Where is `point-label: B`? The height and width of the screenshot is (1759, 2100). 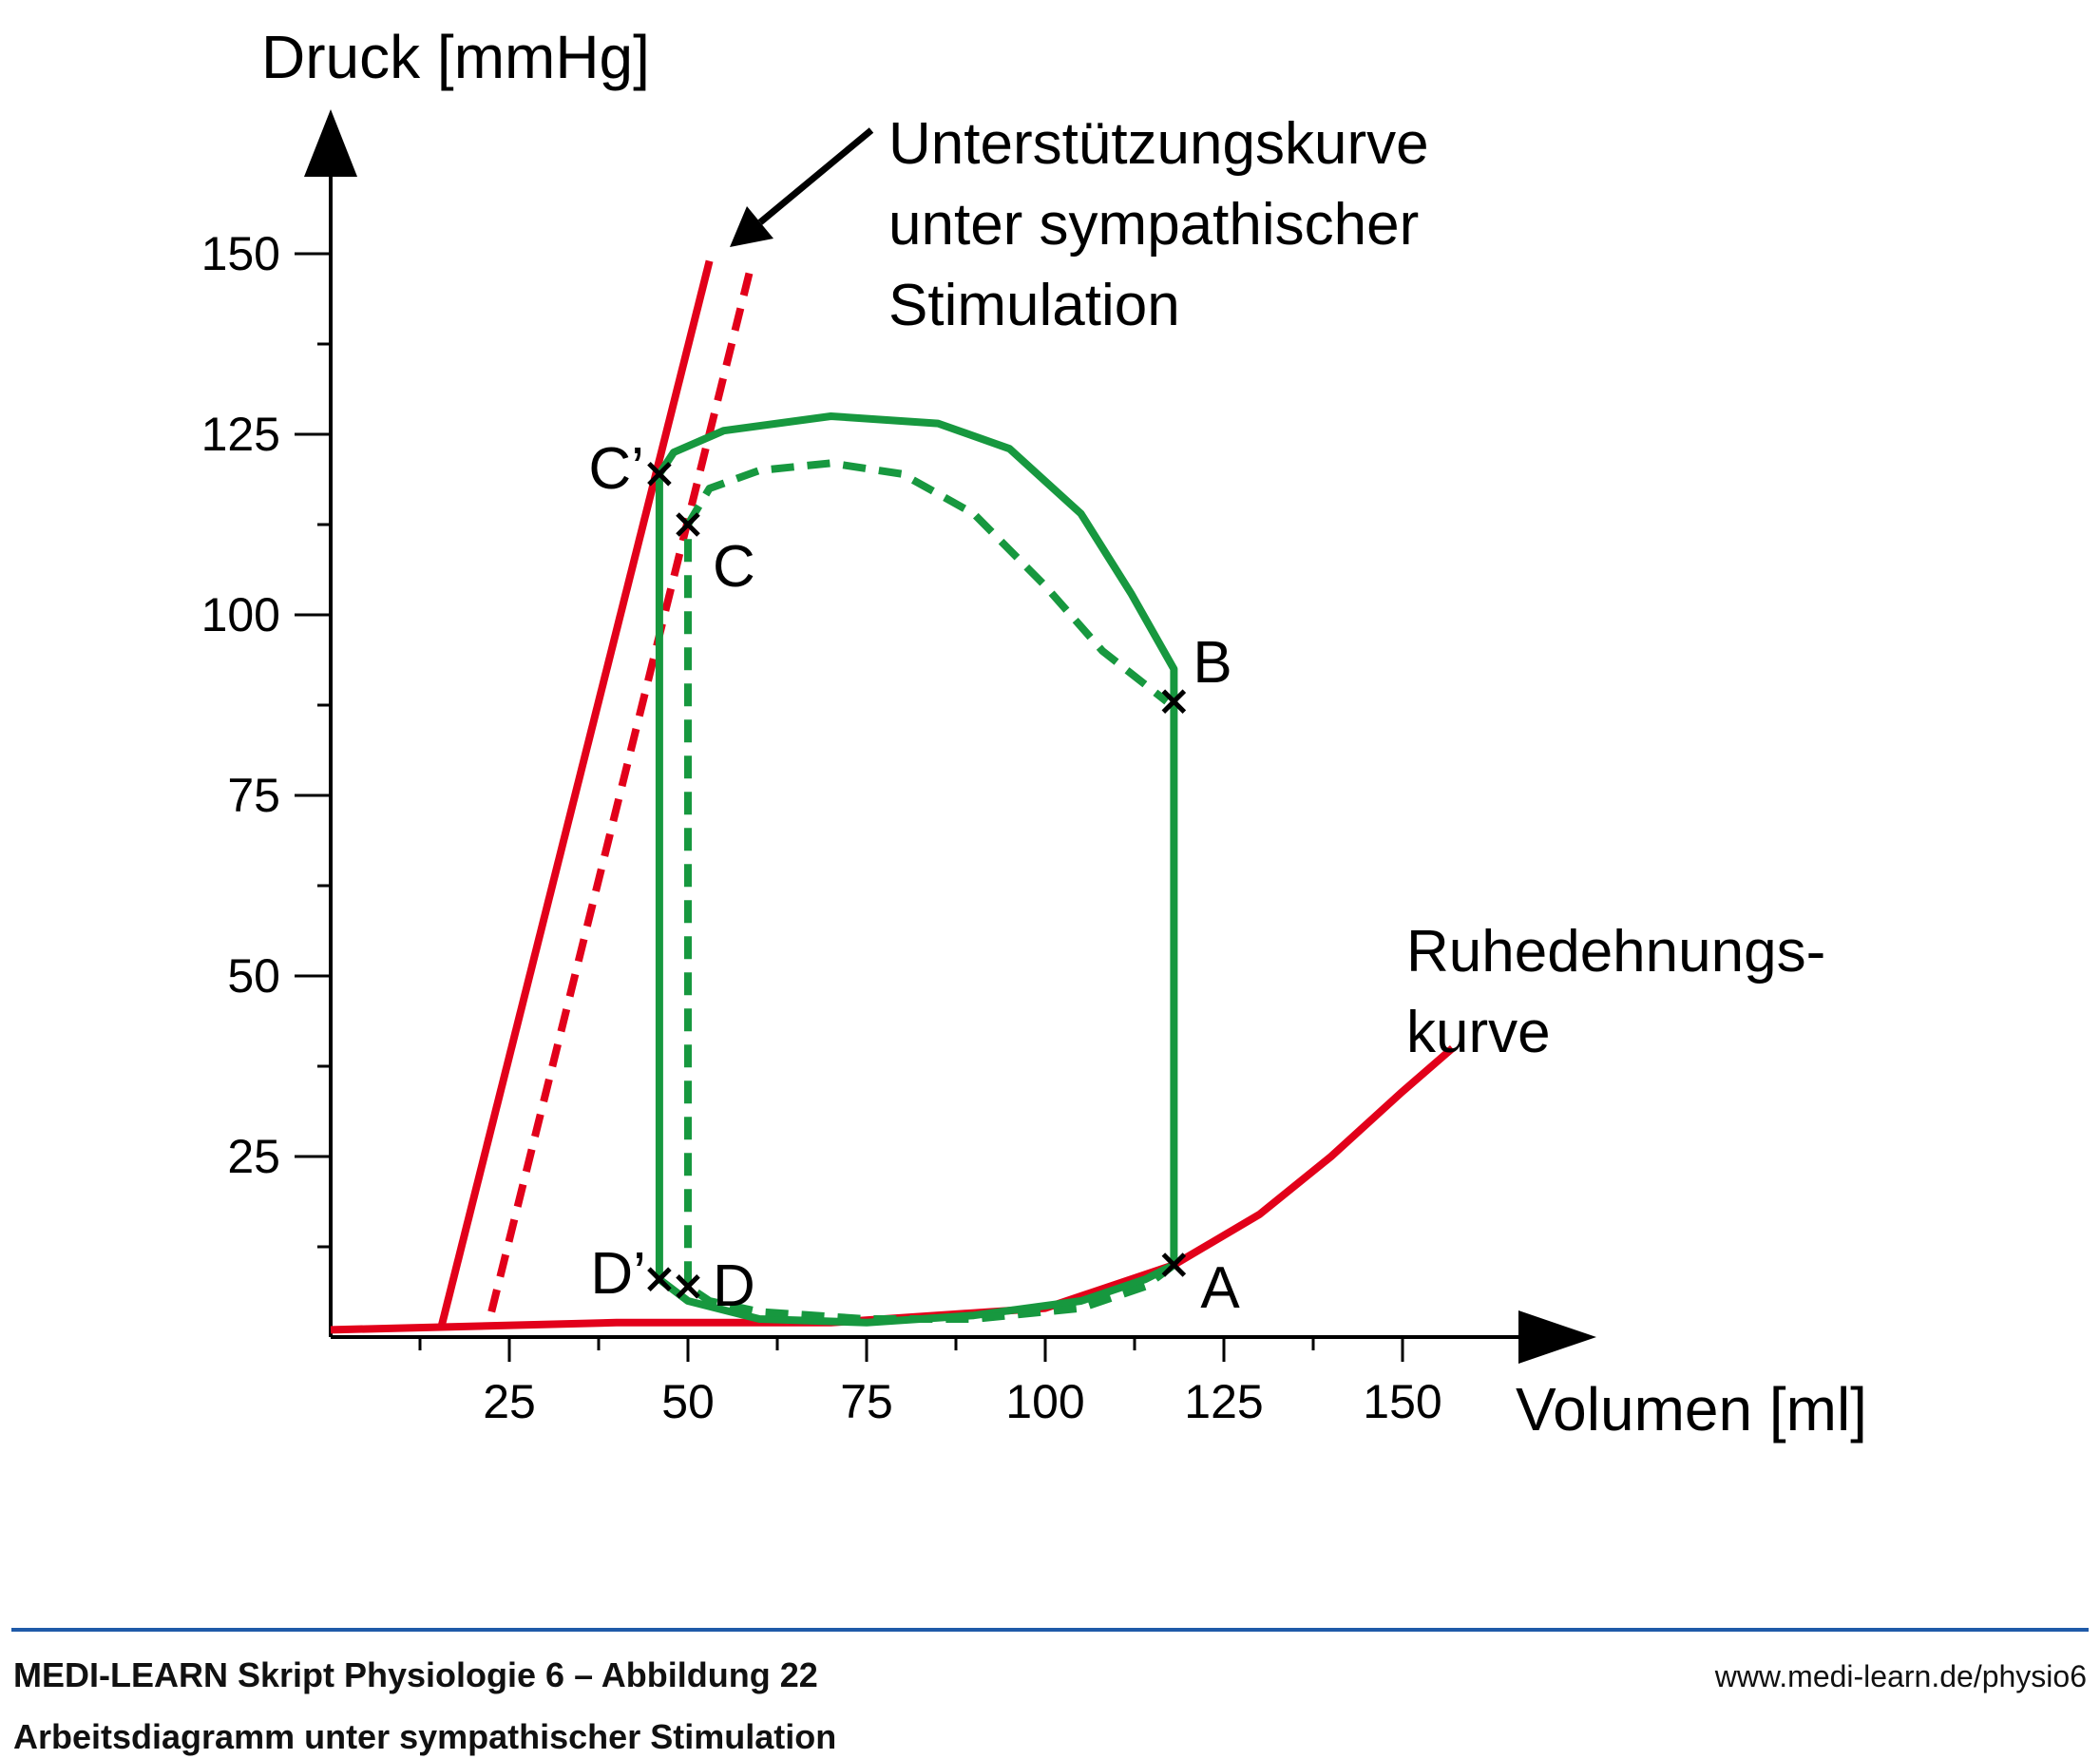 point-label: B is located at coordinates (1212, 663).